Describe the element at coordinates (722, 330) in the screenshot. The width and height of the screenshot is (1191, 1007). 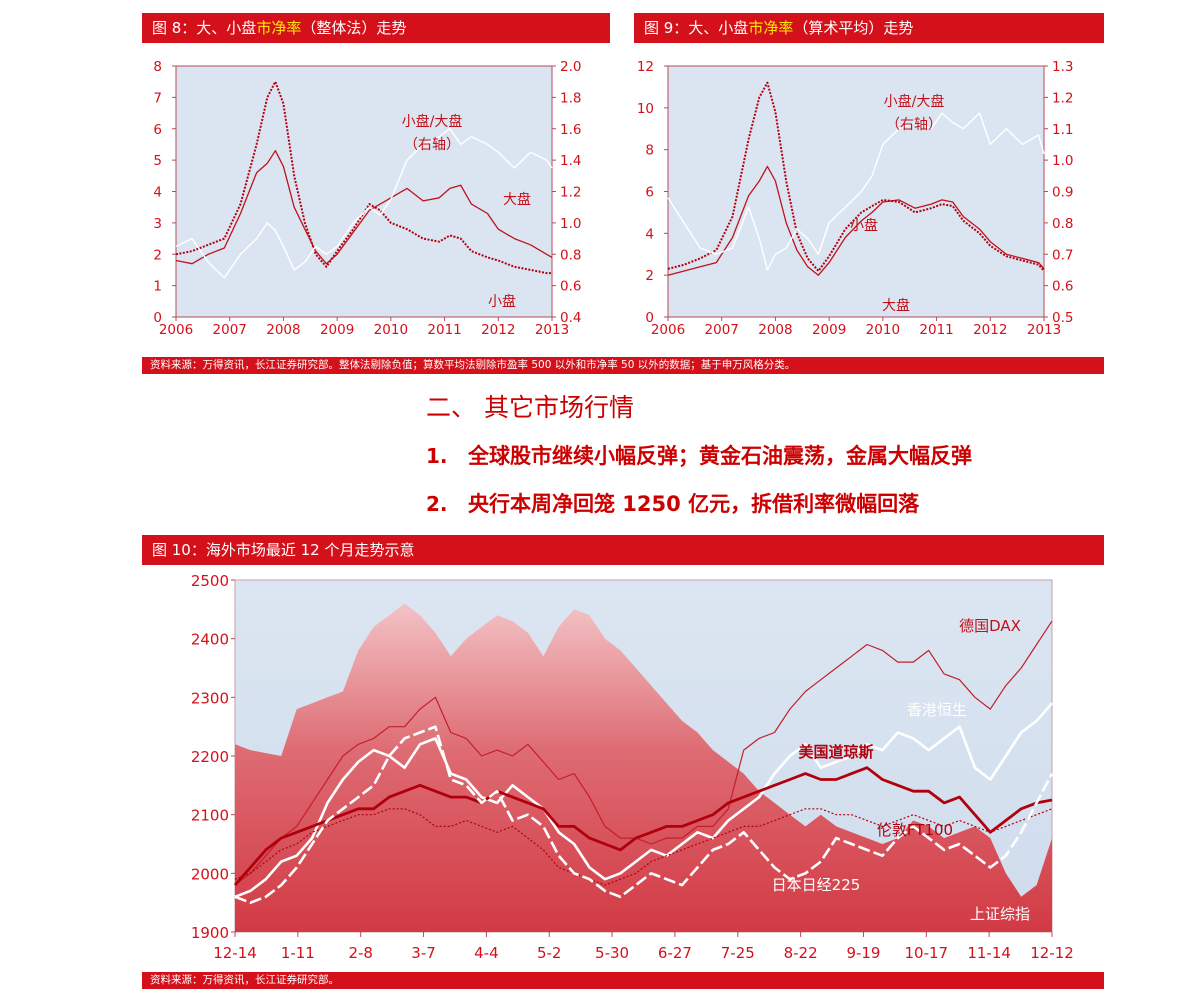
I see `fig9-x-tick-label: 2007` at that location.